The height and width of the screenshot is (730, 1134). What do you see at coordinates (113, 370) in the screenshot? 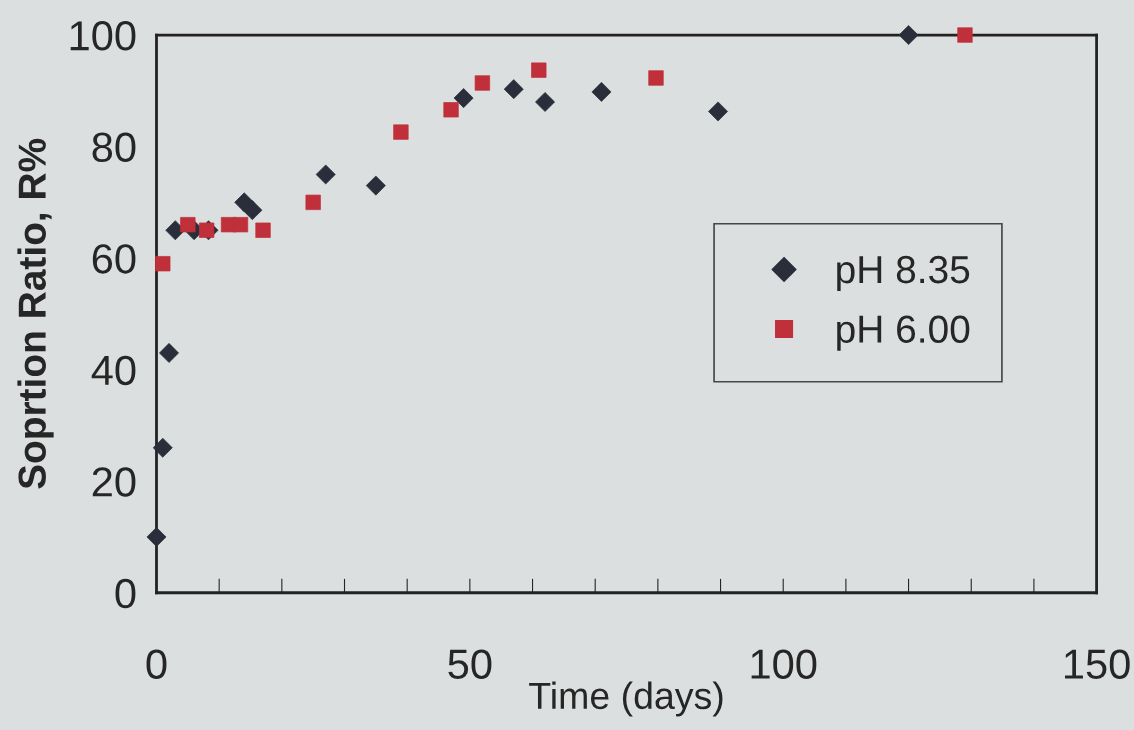
I see `y-tick-label: 40` at bounding box center [113, 370].